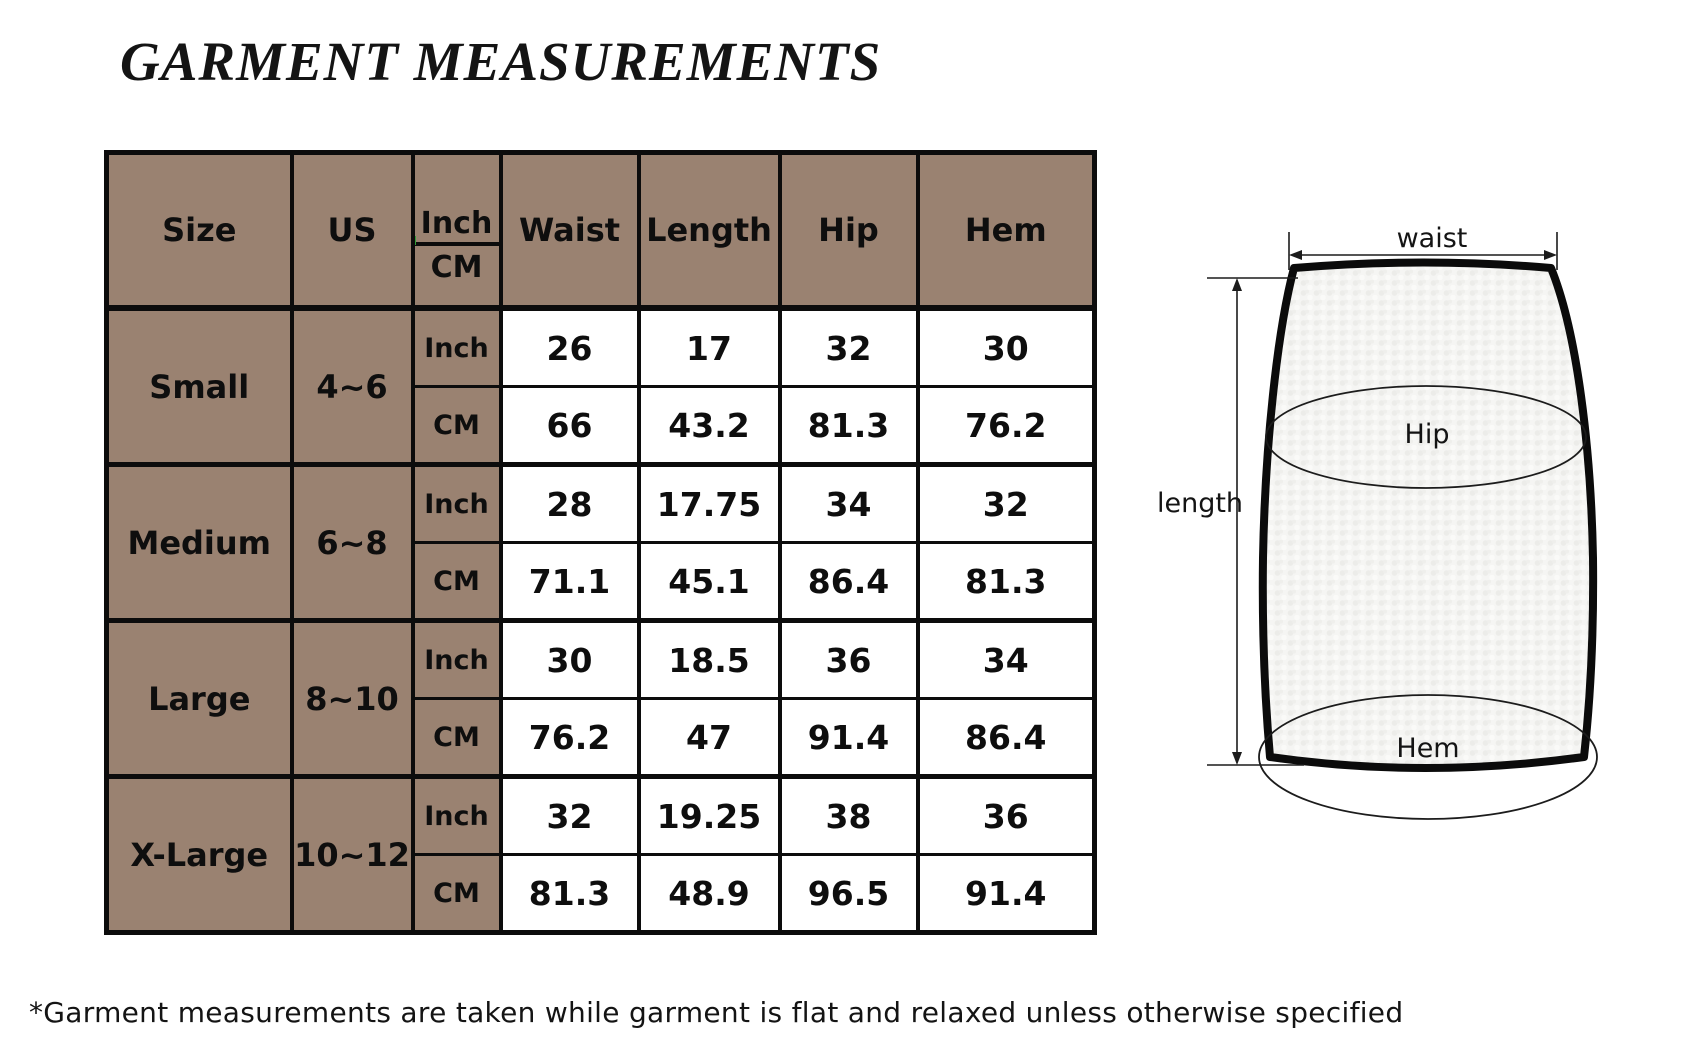 This screenshot has width=1700, height=1050. I want to click on waist-dimension-line, so click(1423, 251).